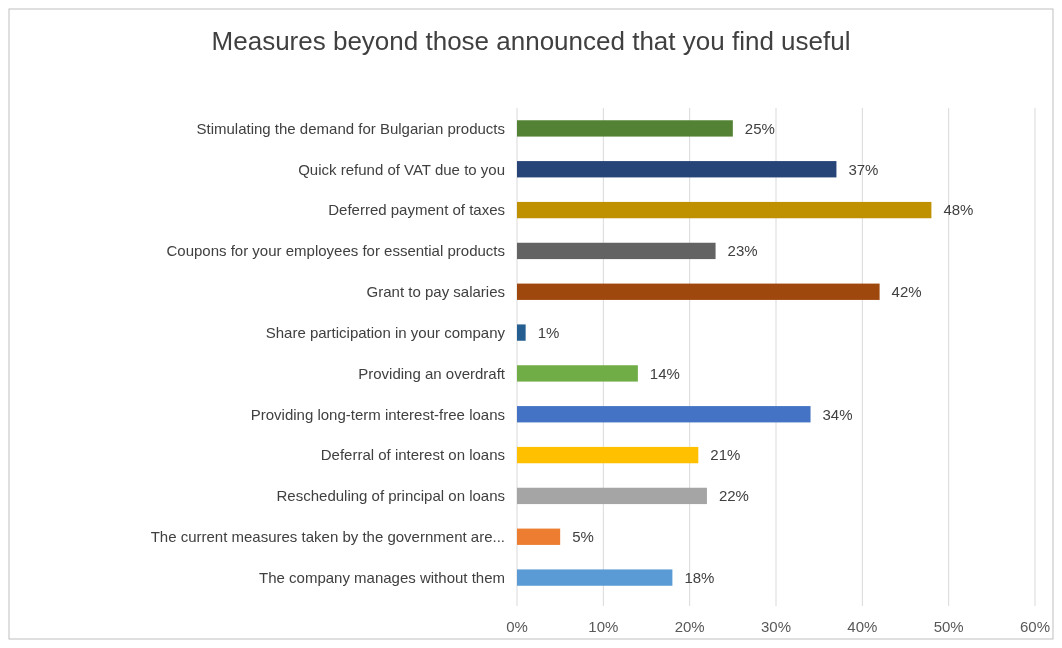  What do you see at coordinates (390, 496) in the screenshot?
I see `y-tick-label: Rescheduling of principal on loans` at bounding box center [390, 496].